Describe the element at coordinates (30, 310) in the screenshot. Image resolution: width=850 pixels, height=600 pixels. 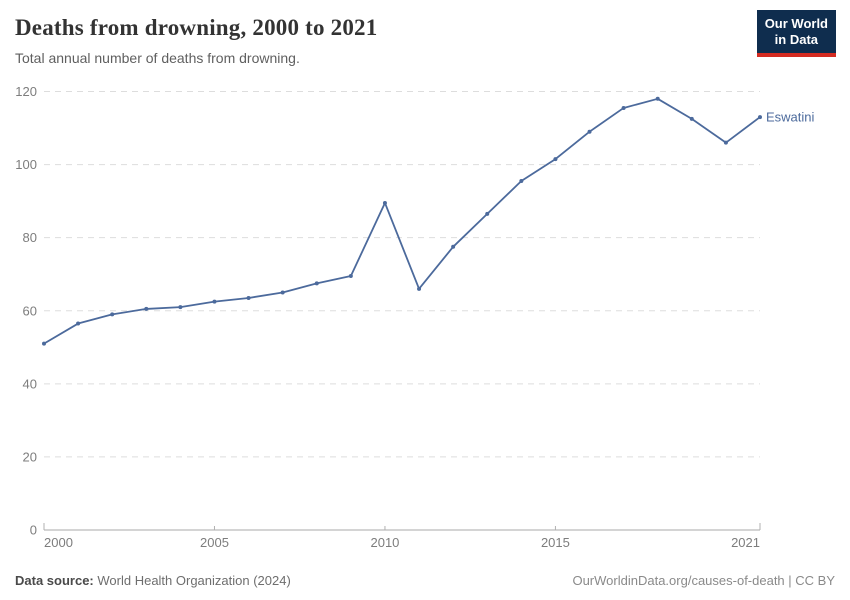
I see `y-axis-tick-label: 60` at that location.